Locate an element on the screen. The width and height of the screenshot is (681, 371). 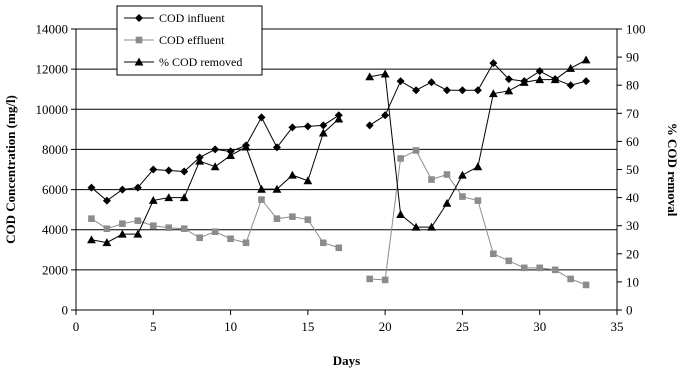
y2-tick-label: 50 is located at coordinates (632, 169).